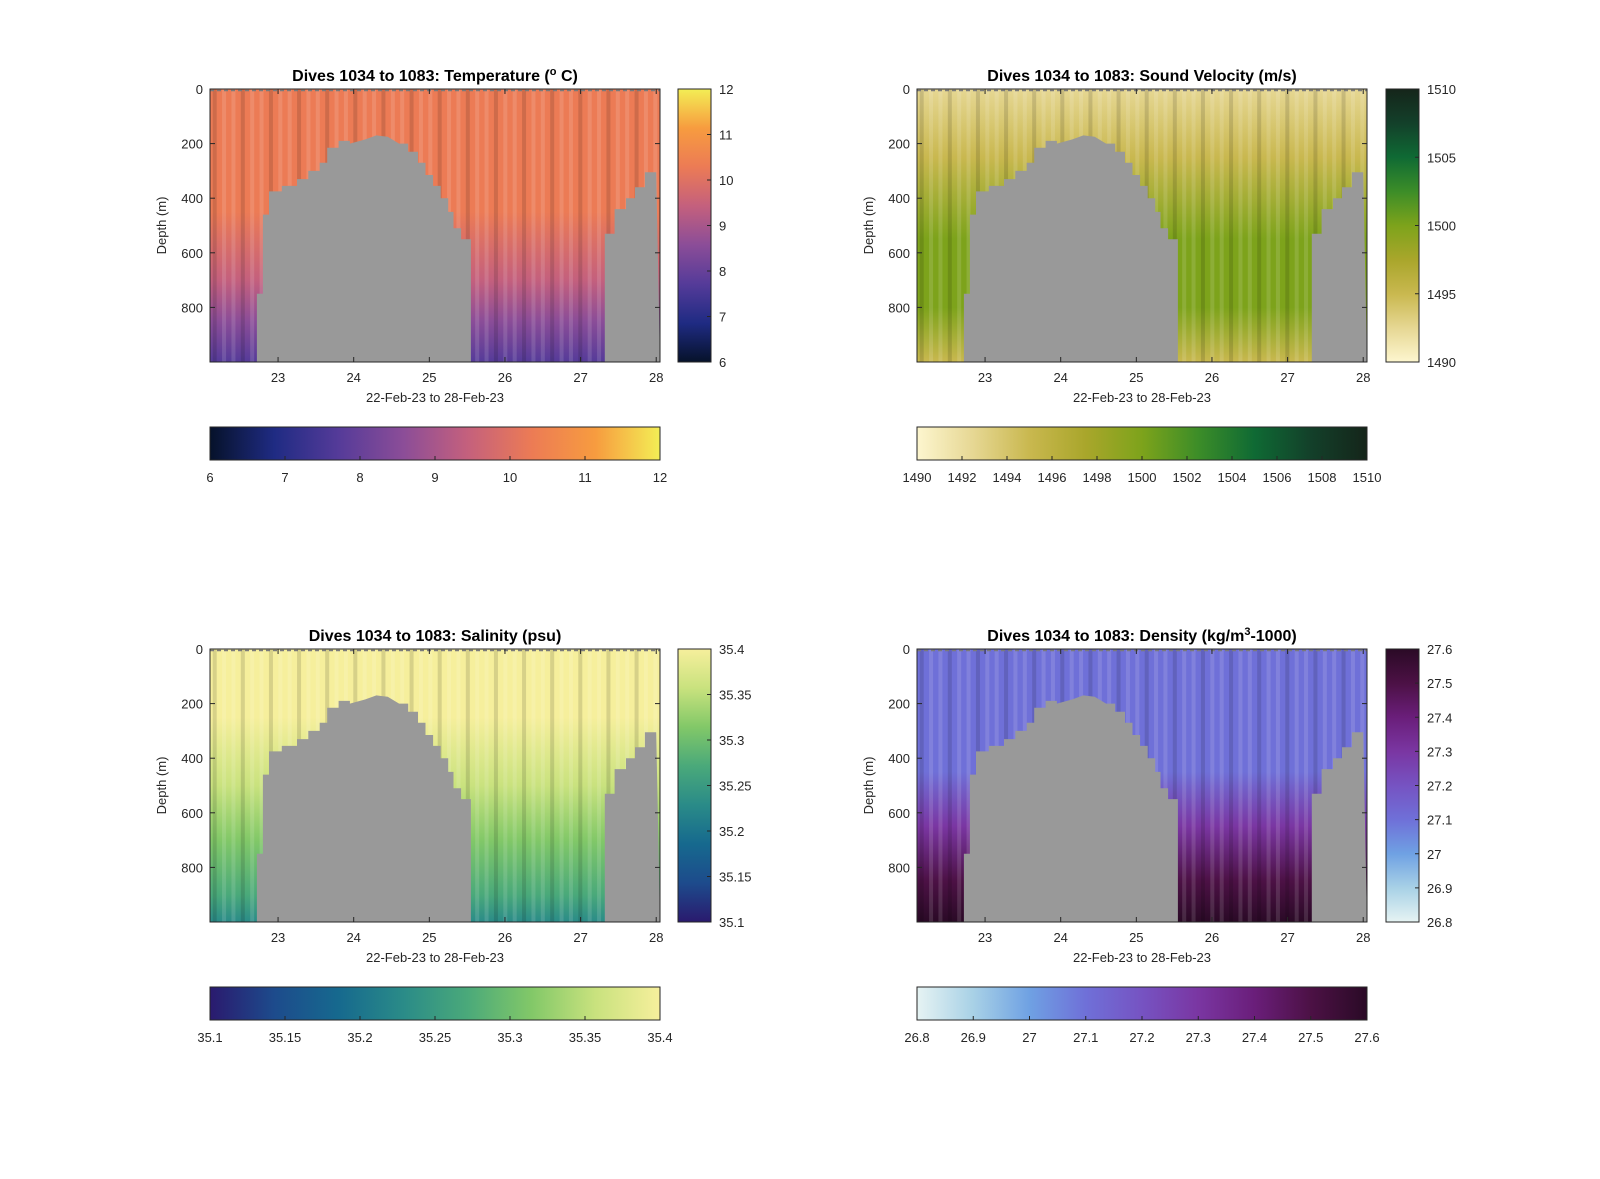  What do you see at coordinates (735, 695) in the screenshot?
I see `colorbar-tick-label: 35.35` at bounding box center [735, 695].